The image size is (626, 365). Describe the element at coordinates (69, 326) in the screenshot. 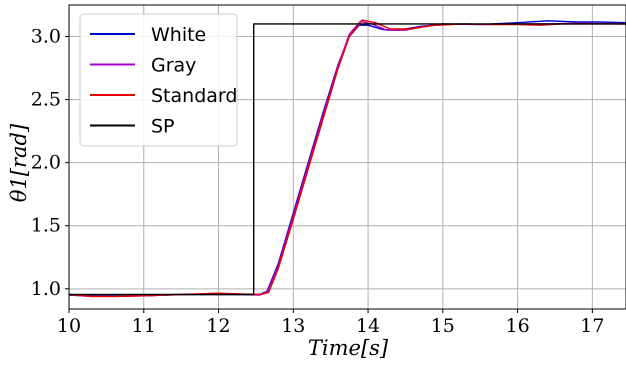

I see `x-tick-label: 10` at that location.